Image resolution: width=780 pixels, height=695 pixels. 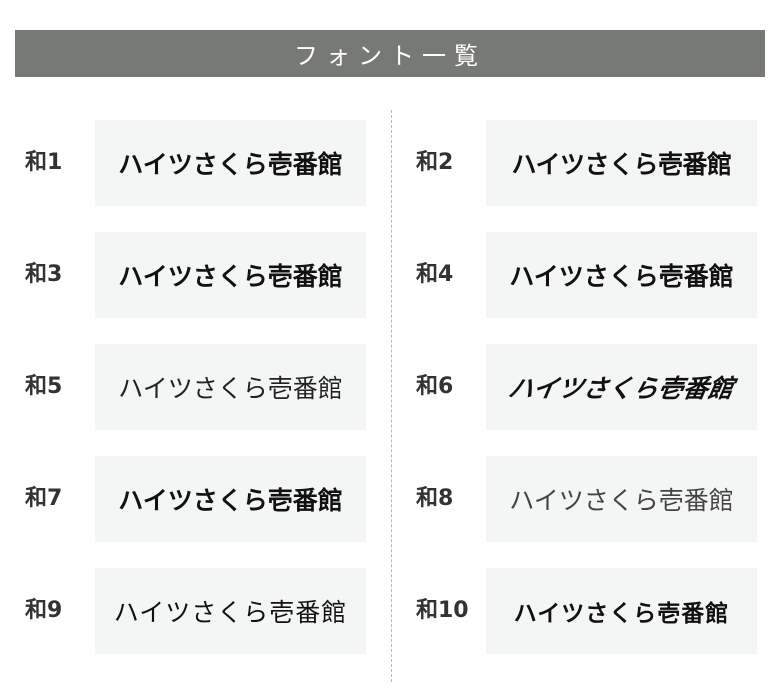 What do you see at coordinates (44, 610) in the screenshot?
I see `font-label: 和9` at bounding box center [44, 610].